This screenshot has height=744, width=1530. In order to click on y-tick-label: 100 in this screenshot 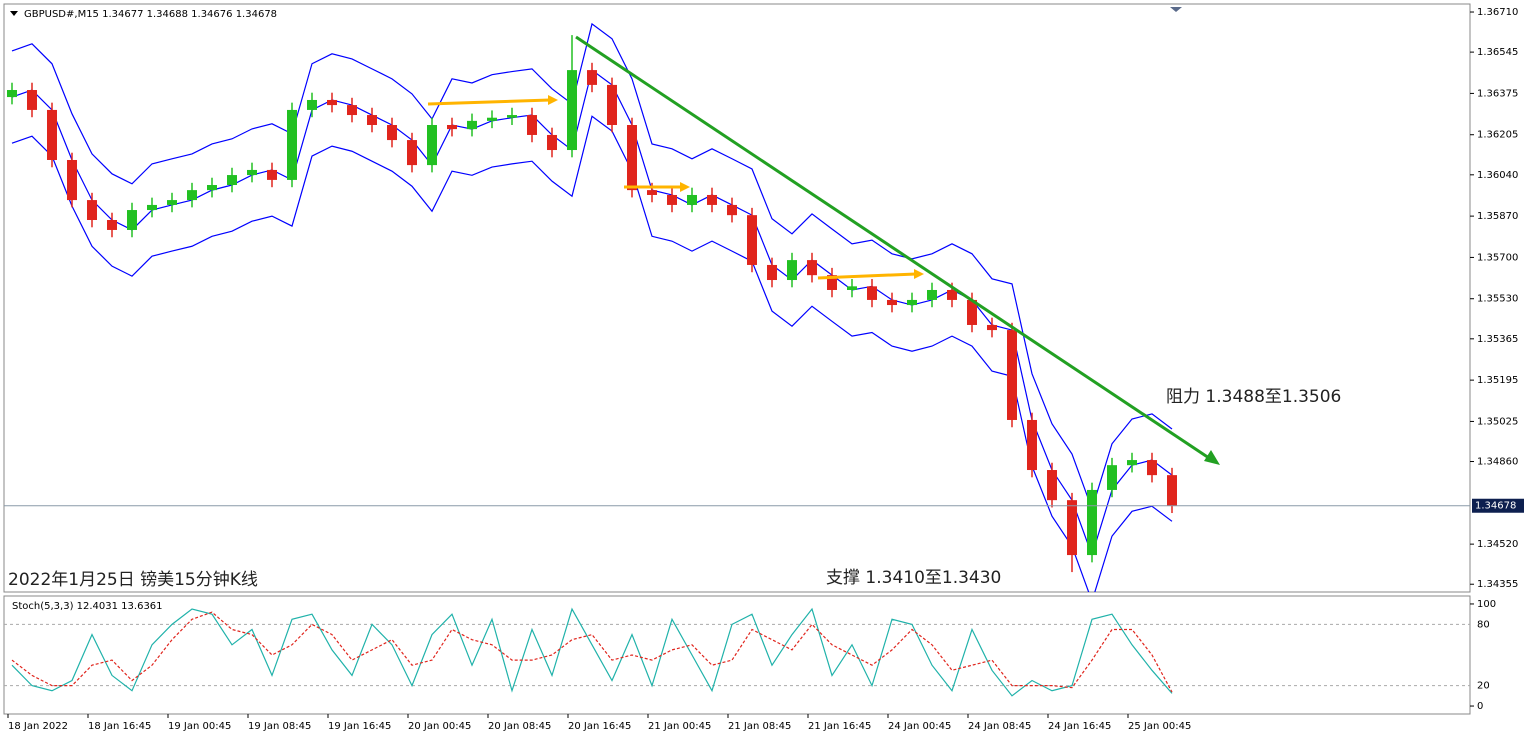, I will do `click(1486, 604)`.